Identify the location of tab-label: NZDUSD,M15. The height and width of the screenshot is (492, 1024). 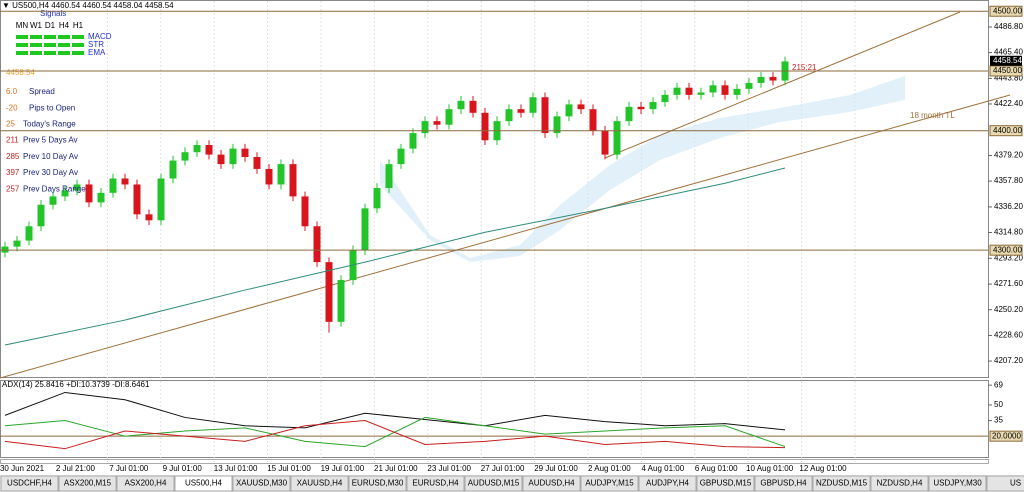
(842, 483).